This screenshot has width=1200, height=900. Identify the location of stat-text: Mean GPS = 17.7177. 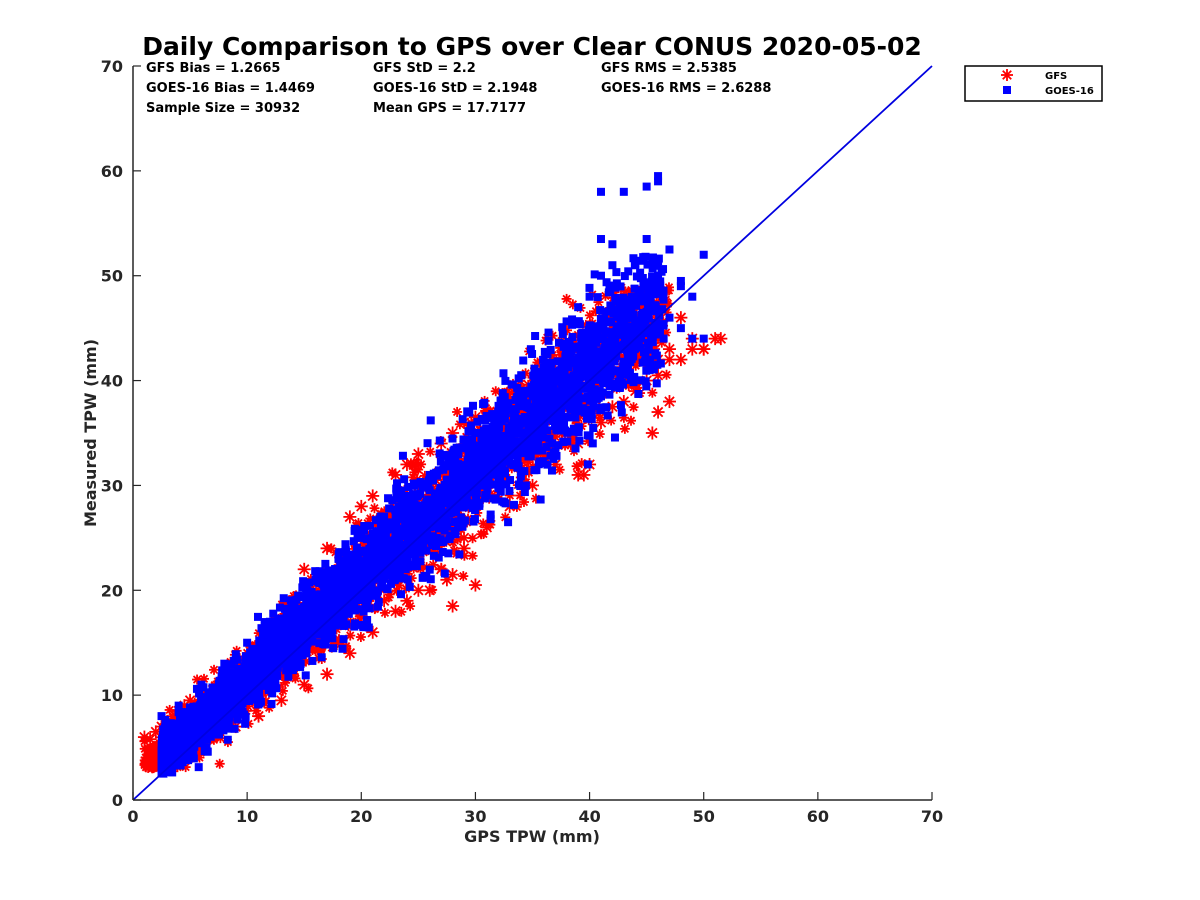
(449, 108).